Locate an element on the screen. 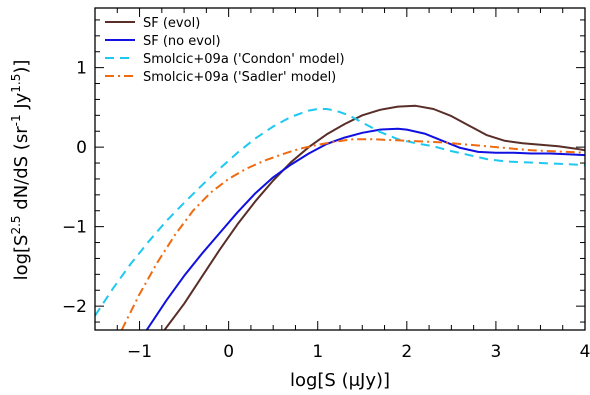 This screenshot has height=395, width=590. legend-label-1: SF (evol) is located at coordinates (171, 23).